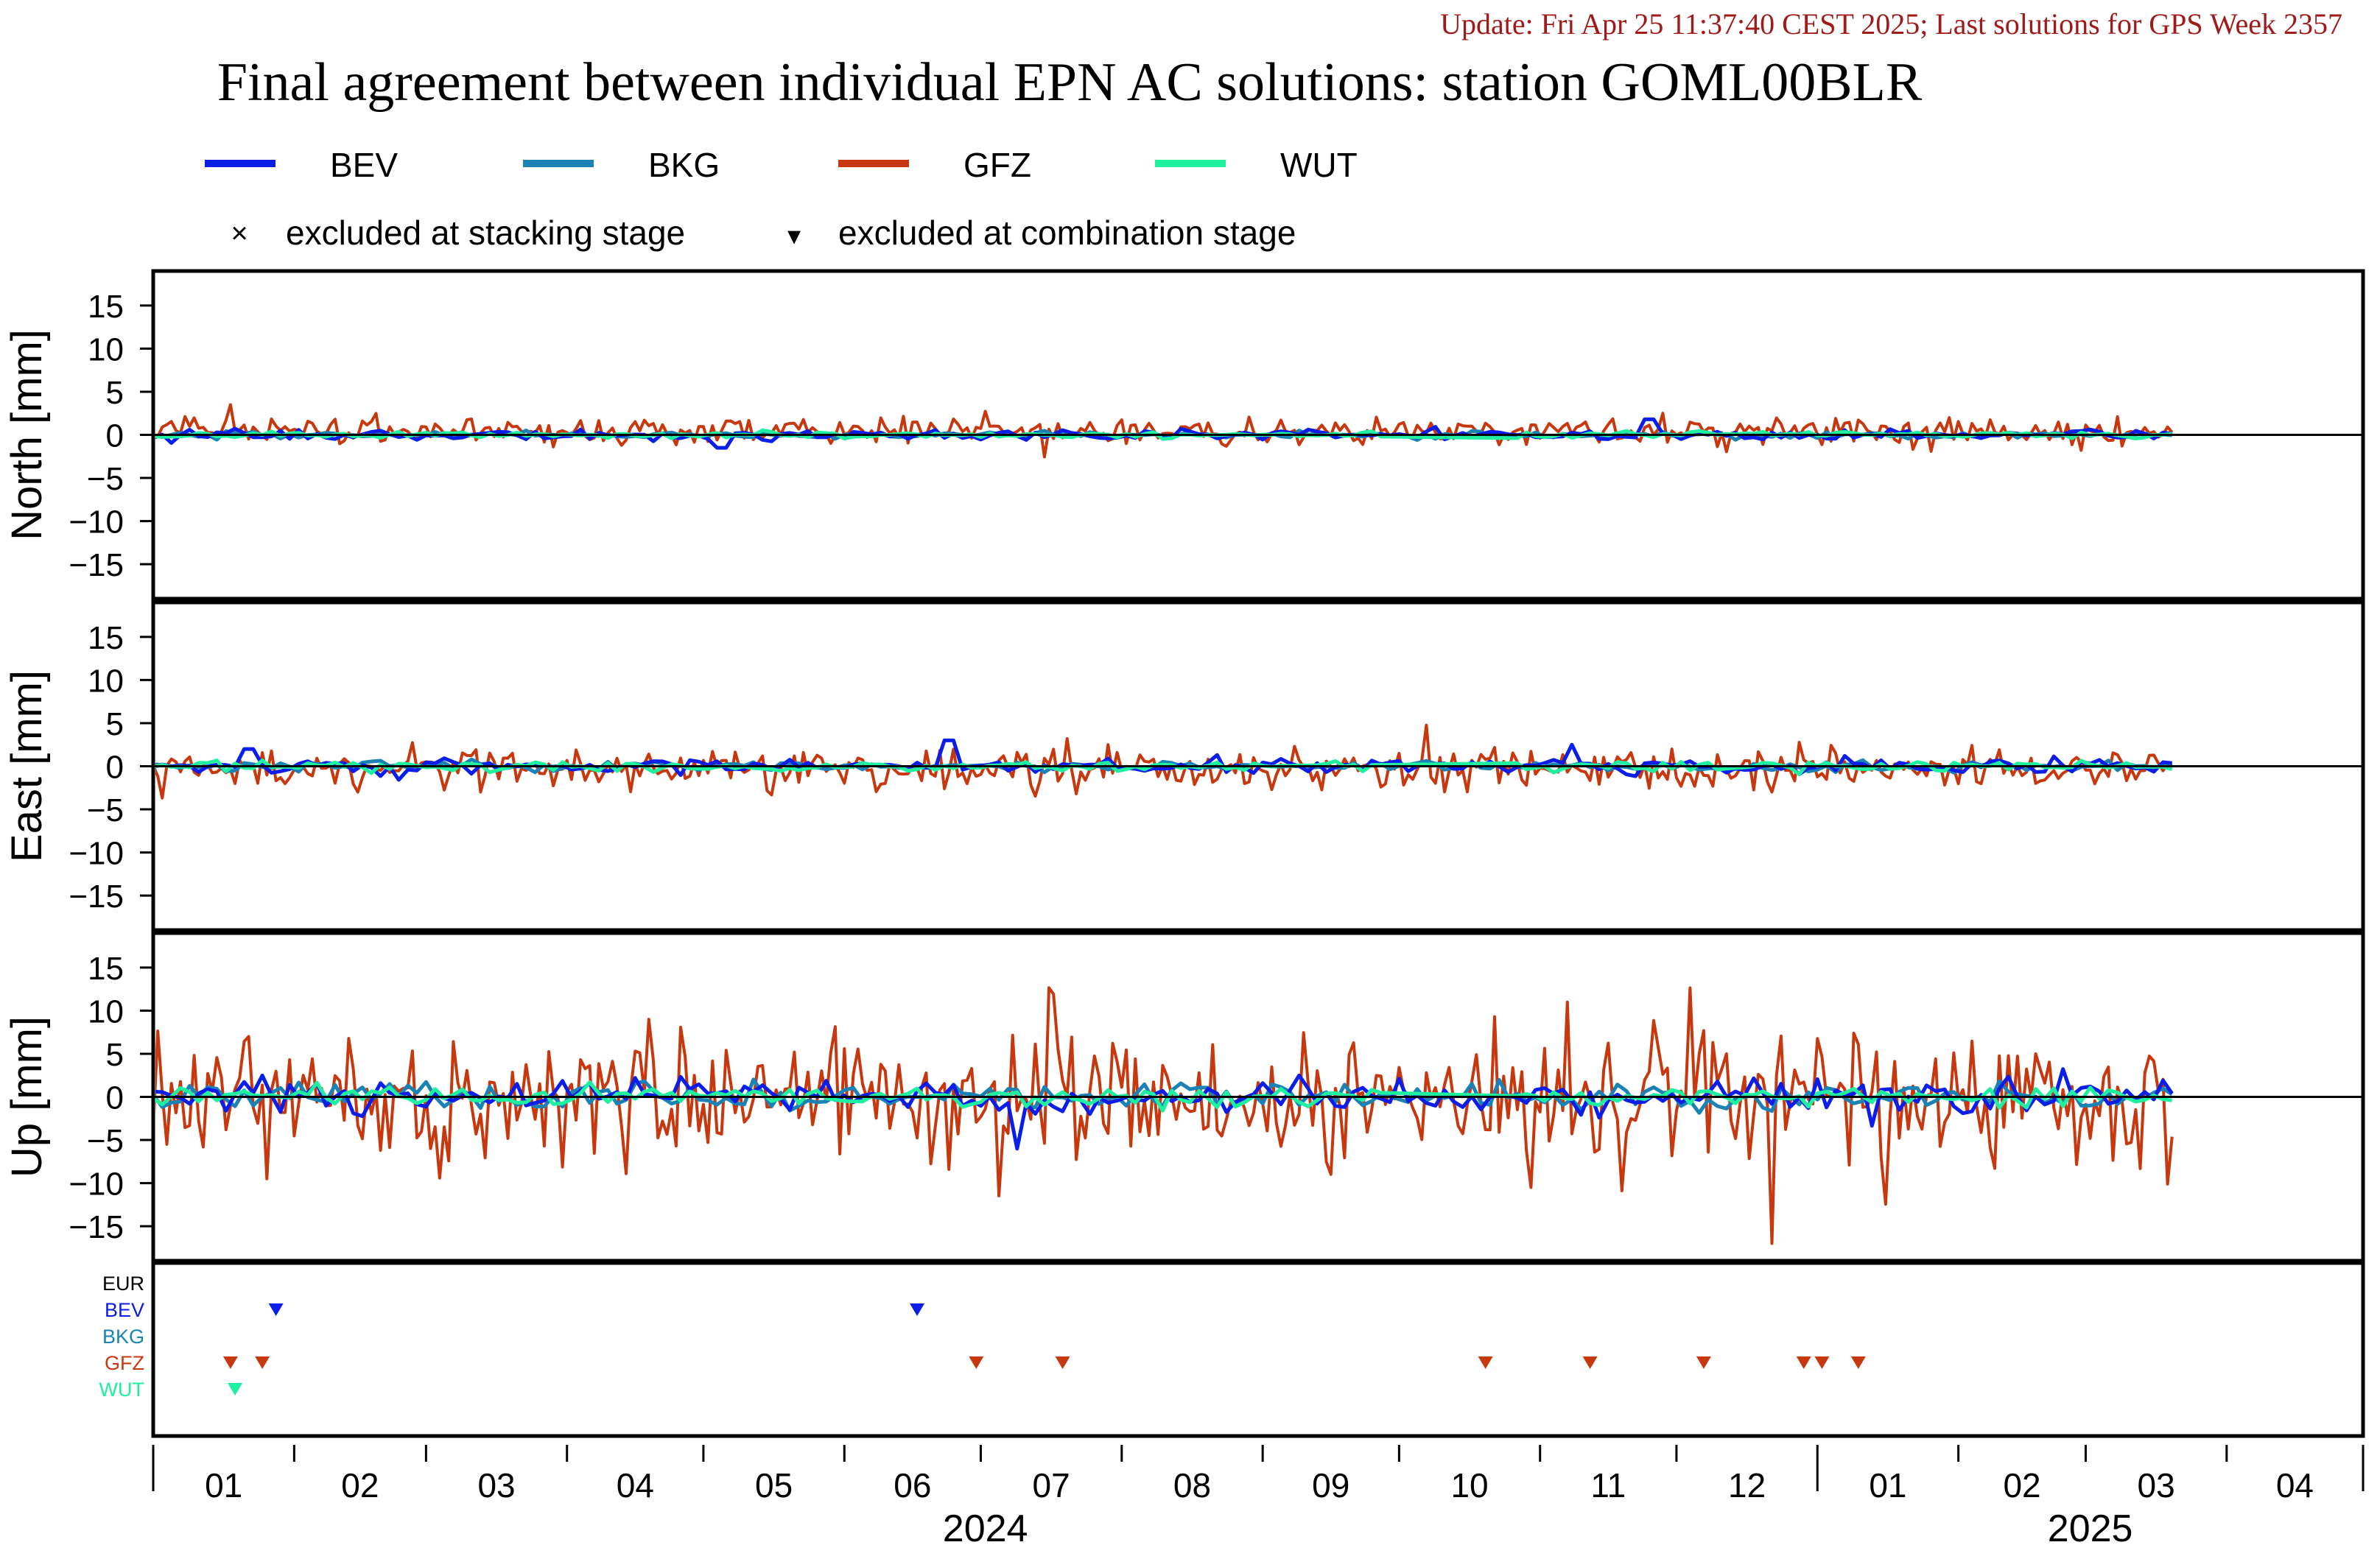 Image resolution: width=2380 pixels, height=1545 pixels. I want to click on legend-label-gfz: GFZ, so click(997, 165).